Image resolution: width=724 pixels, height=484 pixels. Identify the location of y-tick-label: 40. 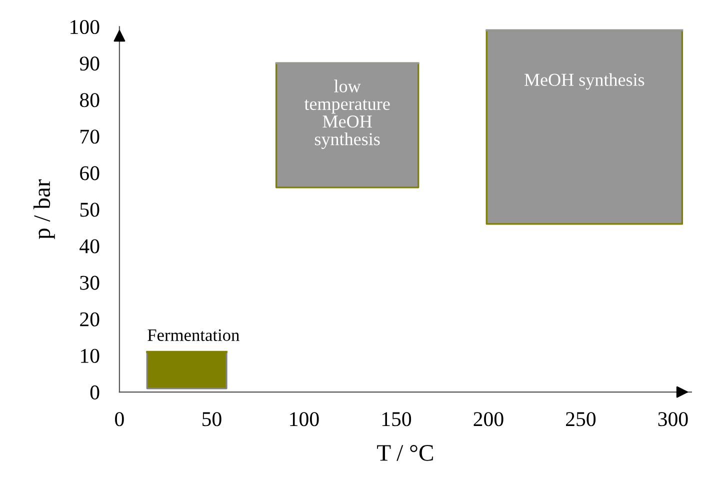
(90, 246).